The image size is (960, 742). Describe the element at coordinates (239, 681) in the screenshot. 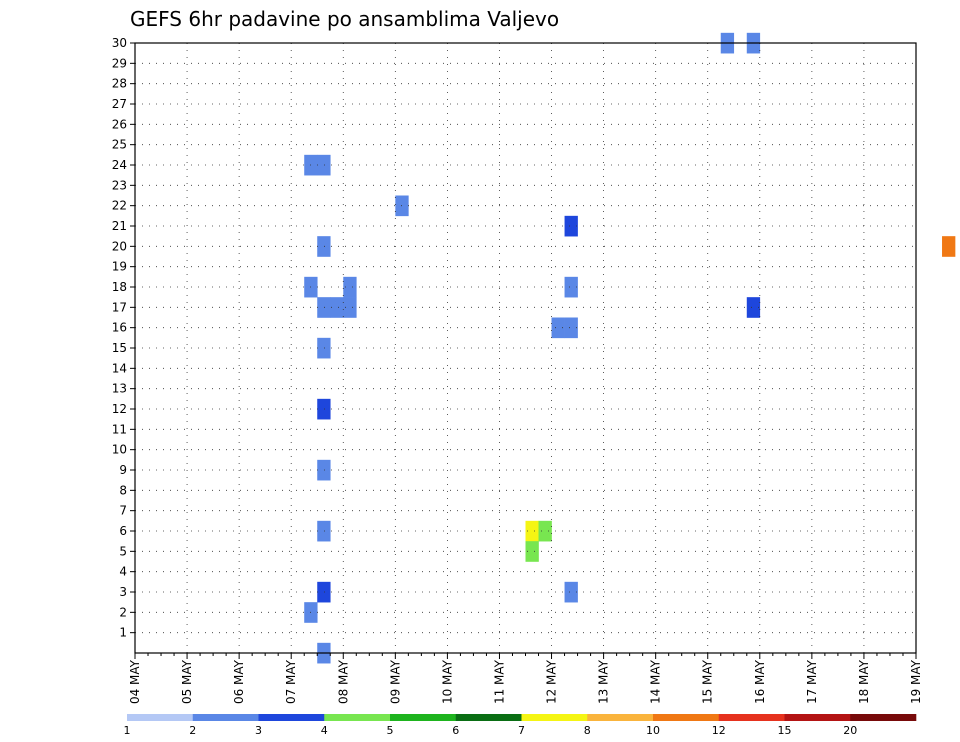

I see `x-tick-label: 06 MAY` at that location.